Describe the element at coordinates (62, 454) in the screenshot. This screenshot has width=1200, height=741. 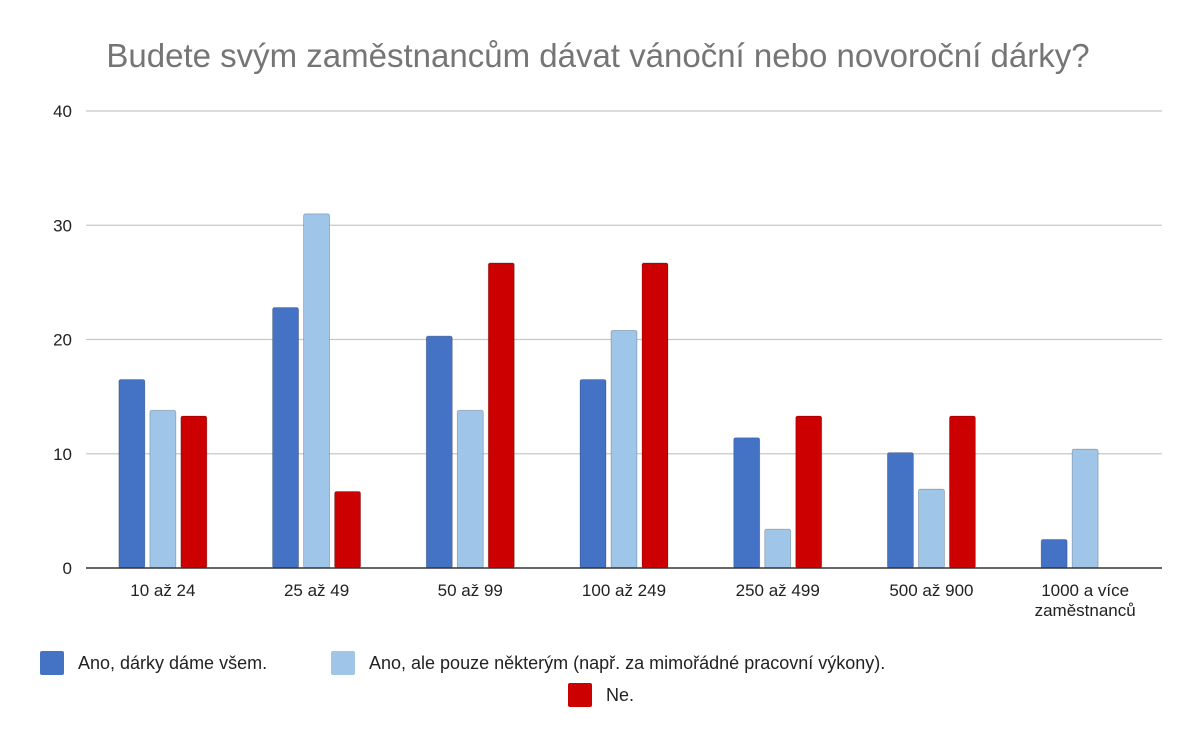
I see `y-tick-label: 10` at that location.